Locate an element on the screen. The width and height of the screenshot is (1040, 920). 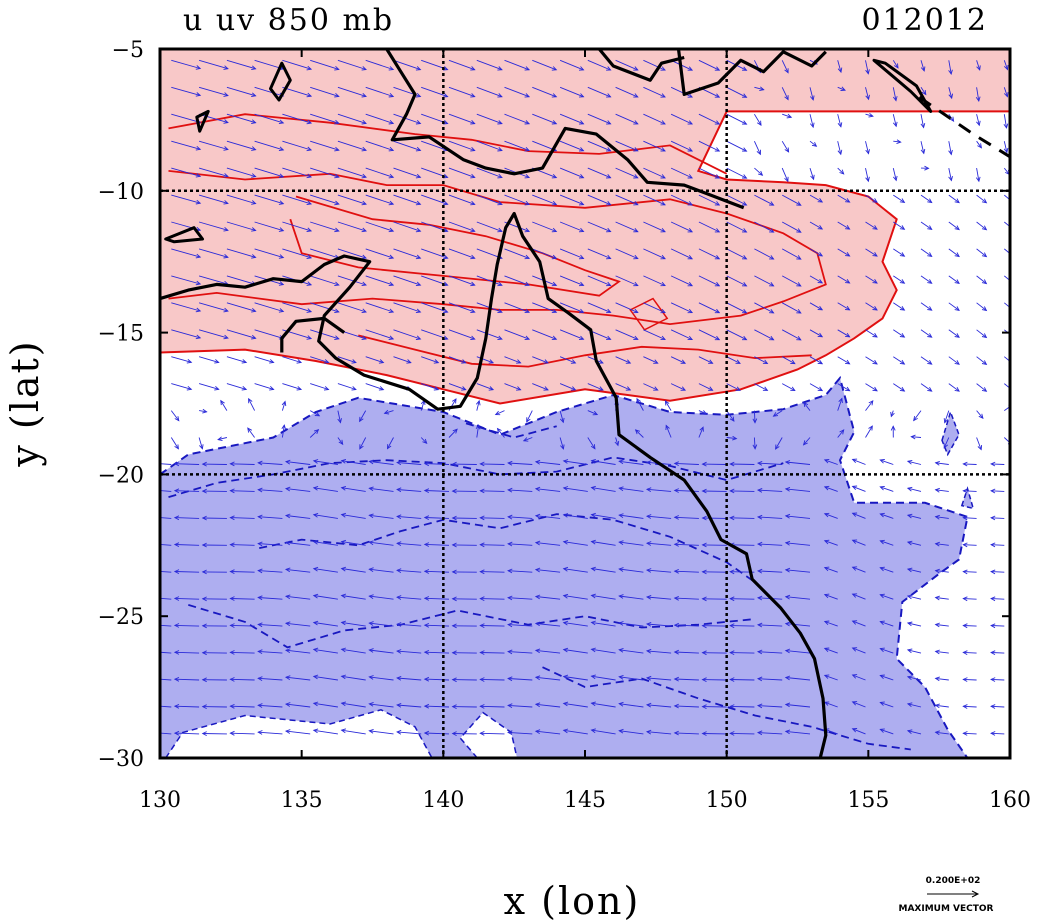
positive-contour is located at coordinates (585, 351).